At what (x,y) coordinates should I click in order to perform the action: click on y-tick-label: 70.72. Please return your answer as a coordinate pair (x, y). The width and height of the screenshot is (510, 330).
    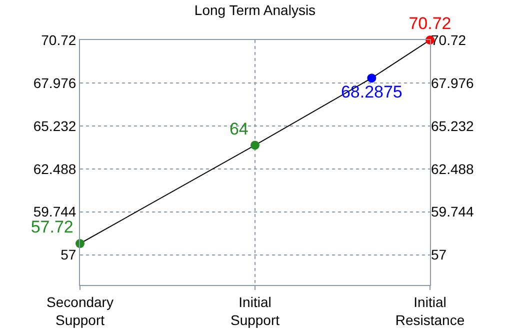
    Looking at the image, I should click on (58, 40).